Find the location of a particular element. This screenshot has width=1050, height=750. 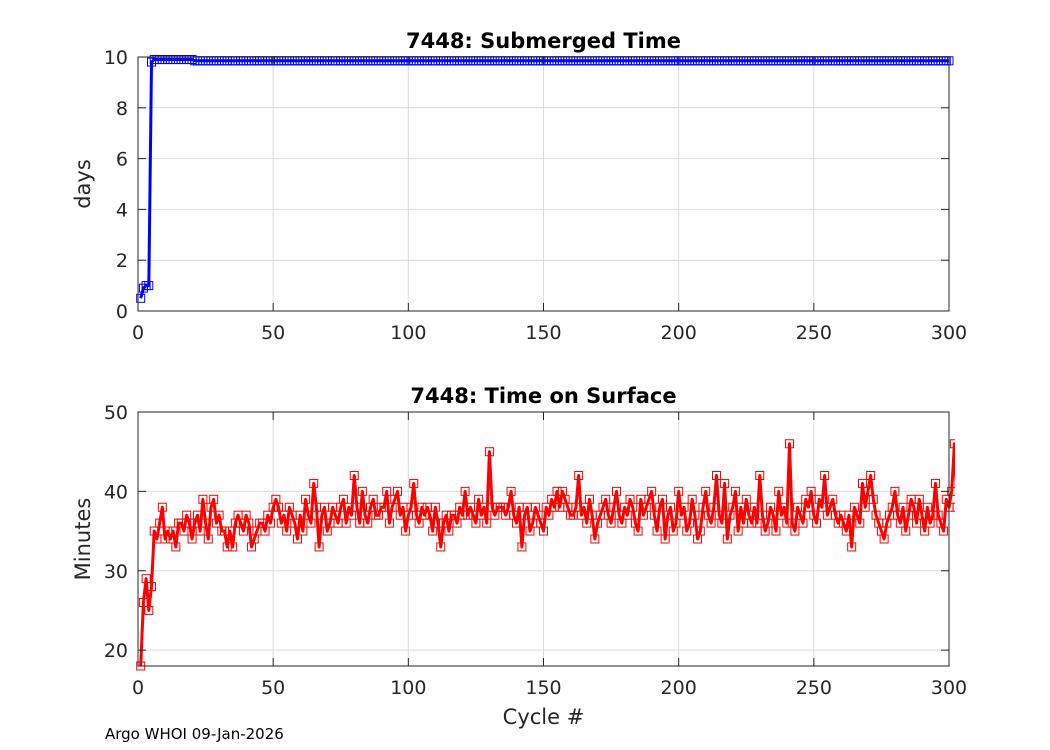

footer-credit: Argo WHOI 09-Jan-2026 is located at coordinates (194, 734).